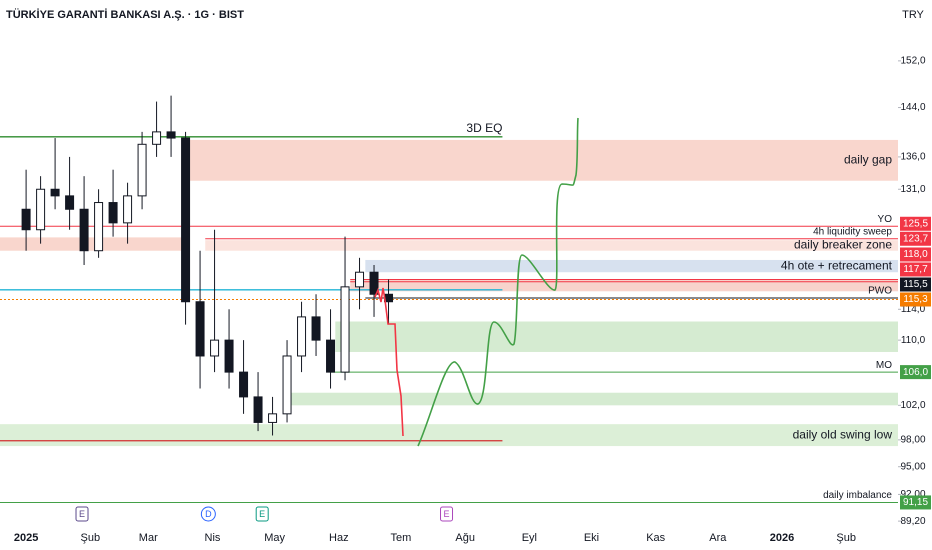 This screenshot has width=932, height=550. What do you see at coordinates (912, 521) in the screenshot?
I see `y-tick-label: 89,20` at bounding box center [912, 521].